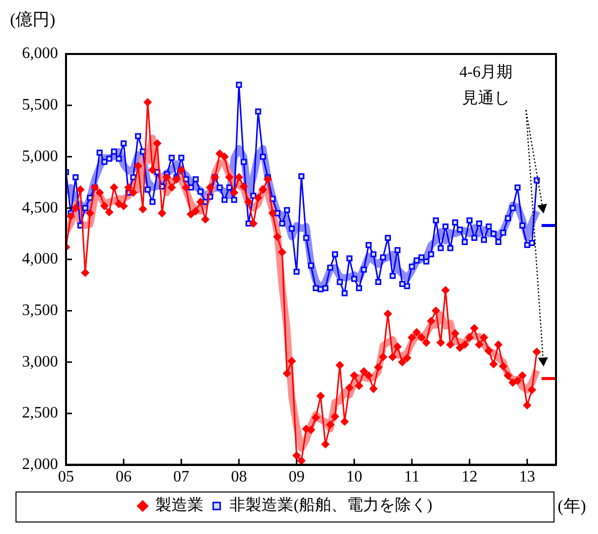  I want to click on y-tick-label: 3,500, so click(40, 310).